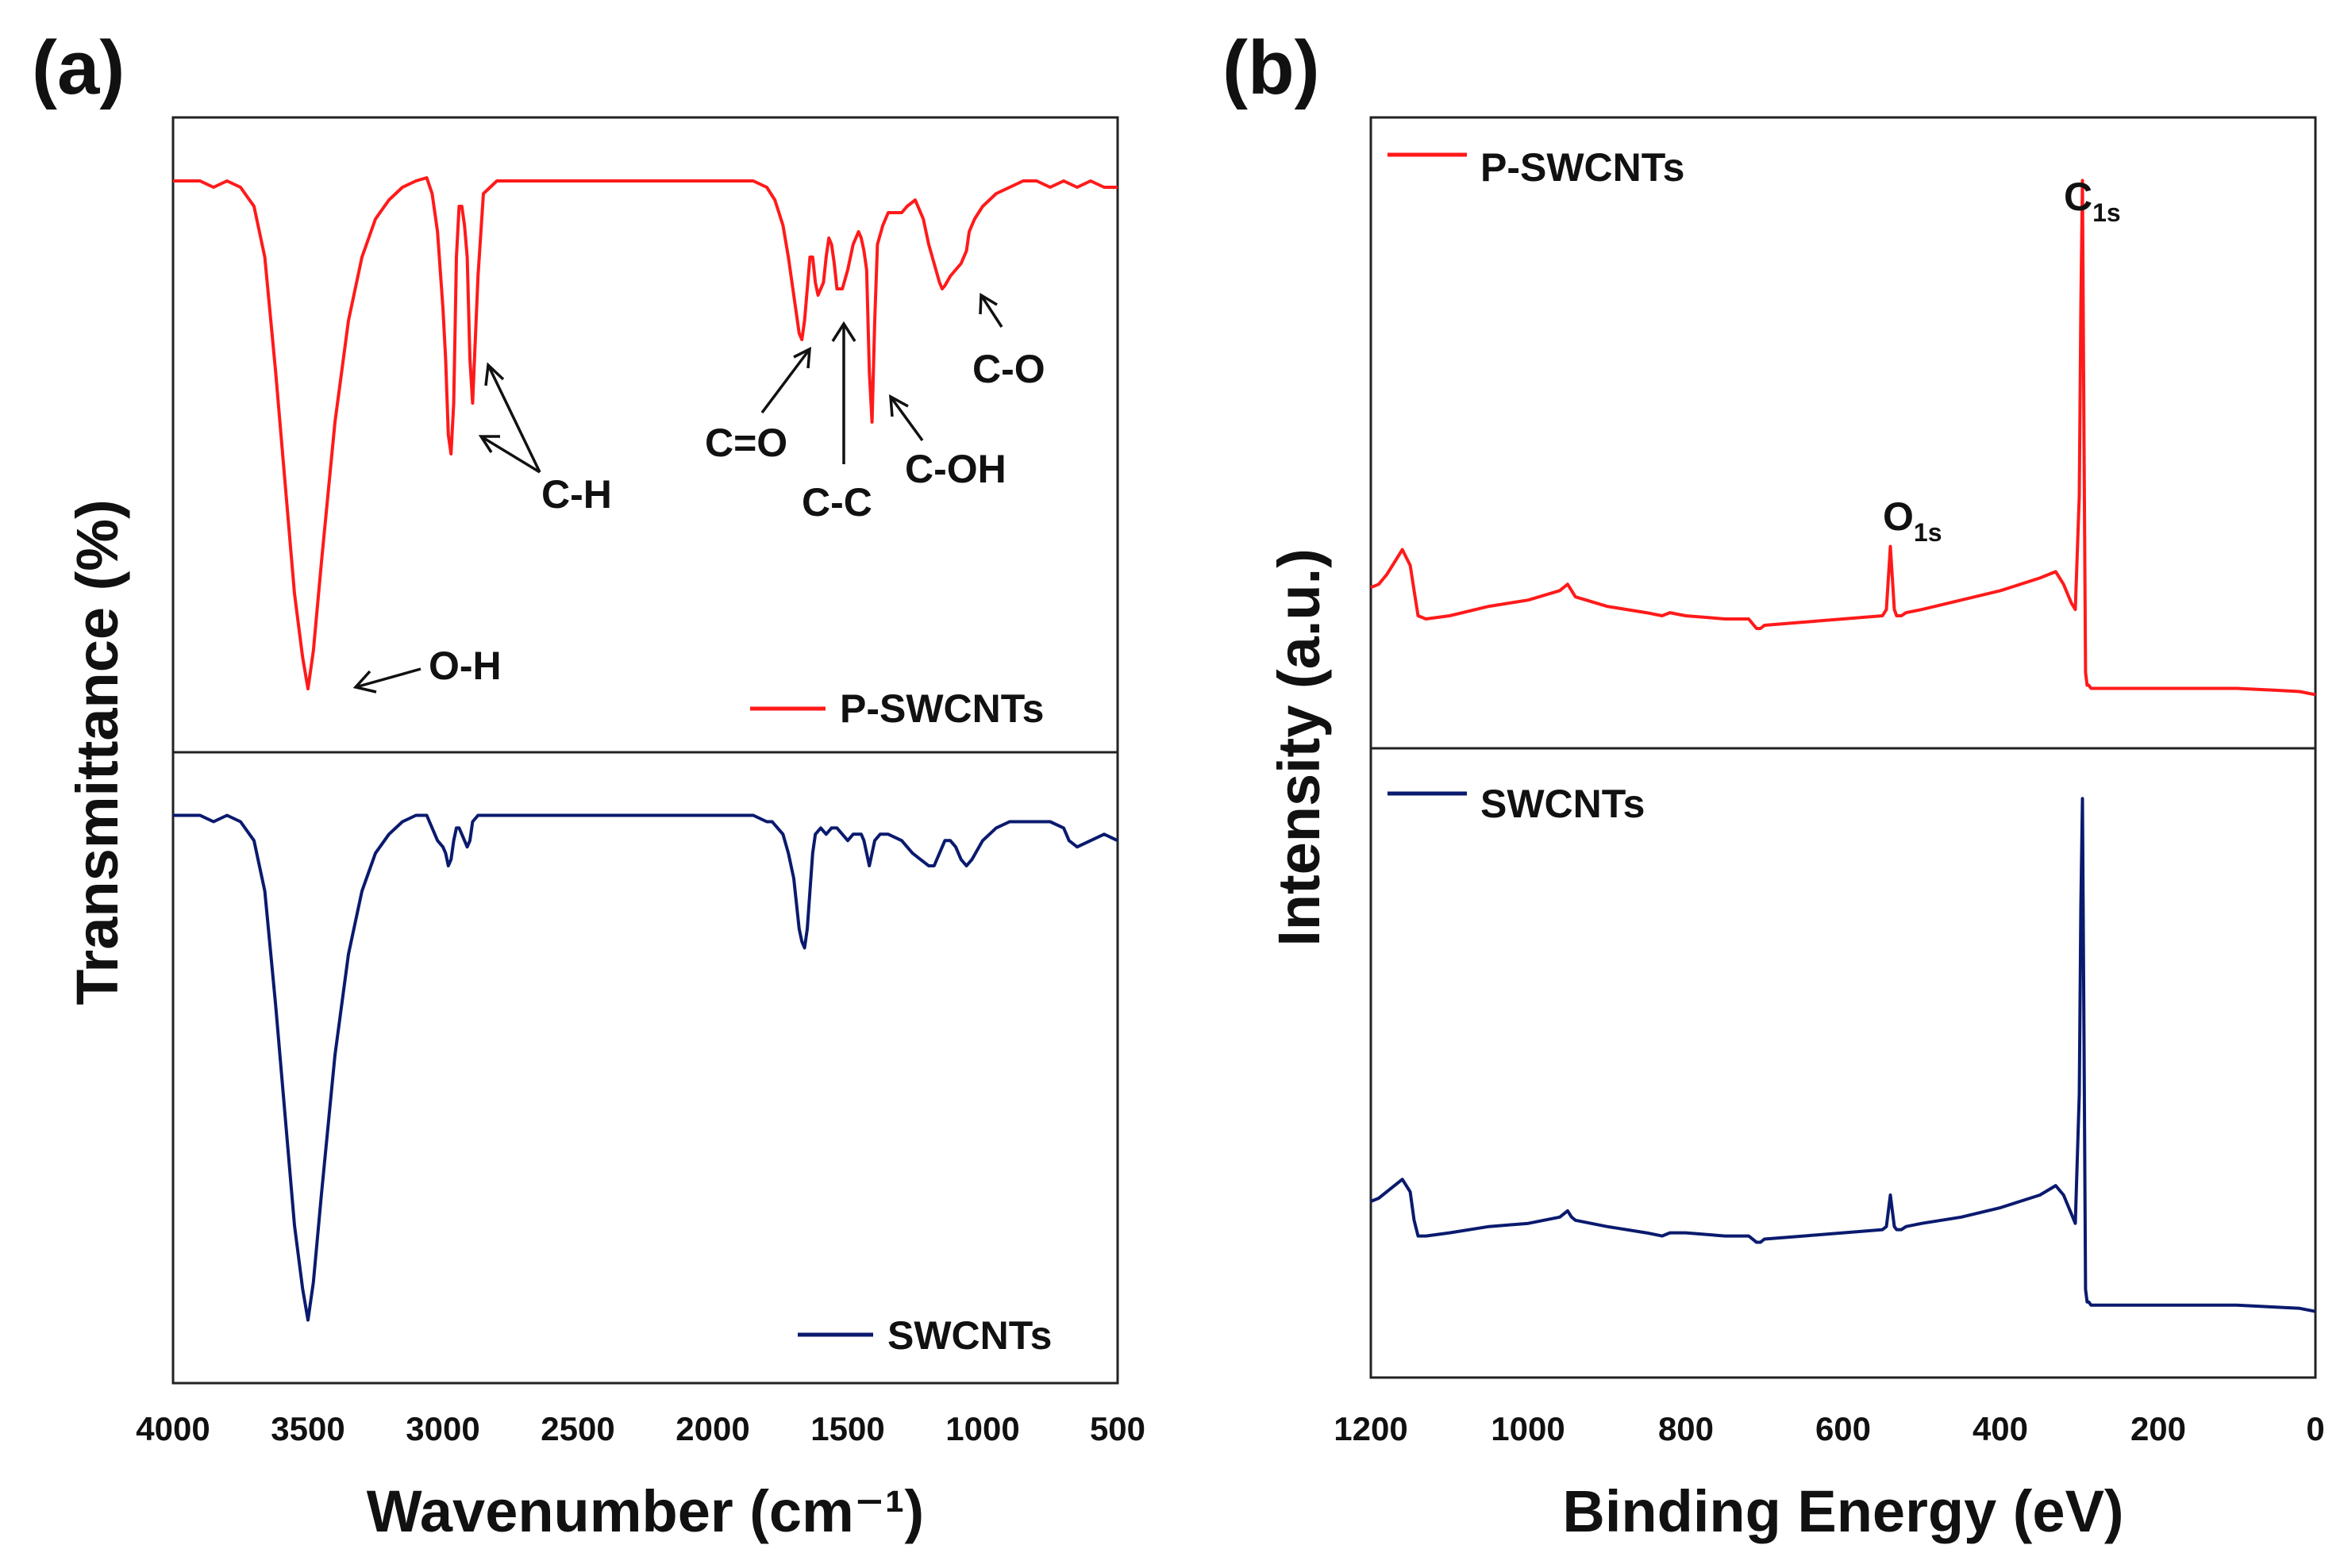  What do you see at coordinates (1582, 167) in the screenshot?
I see `legend-p-swcnts-b: P-SWCNTs` at bounding box center [1582, 167].